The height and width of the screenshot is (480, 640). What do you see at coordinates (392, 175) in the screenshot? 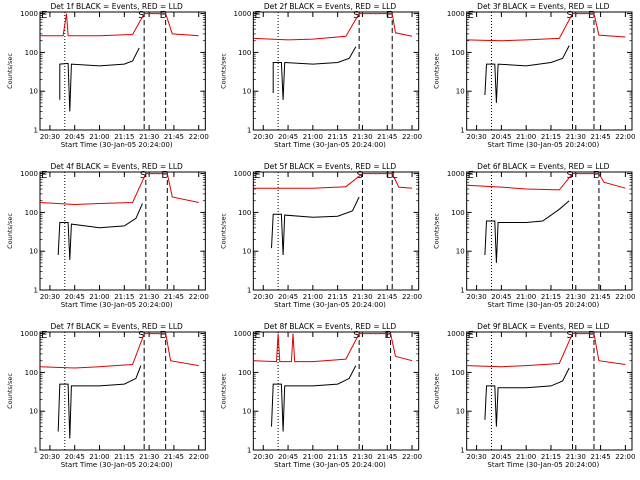
I see `marker-label: LL` at bounding box center [392, 175].